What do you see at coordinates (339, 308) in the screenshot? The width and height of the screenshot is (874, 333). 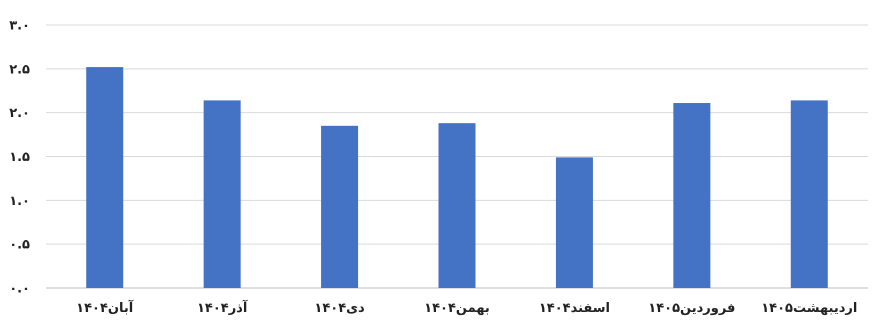 I see `x-category-label: دی۱۴۰۴` at bounding box center [339, 308].